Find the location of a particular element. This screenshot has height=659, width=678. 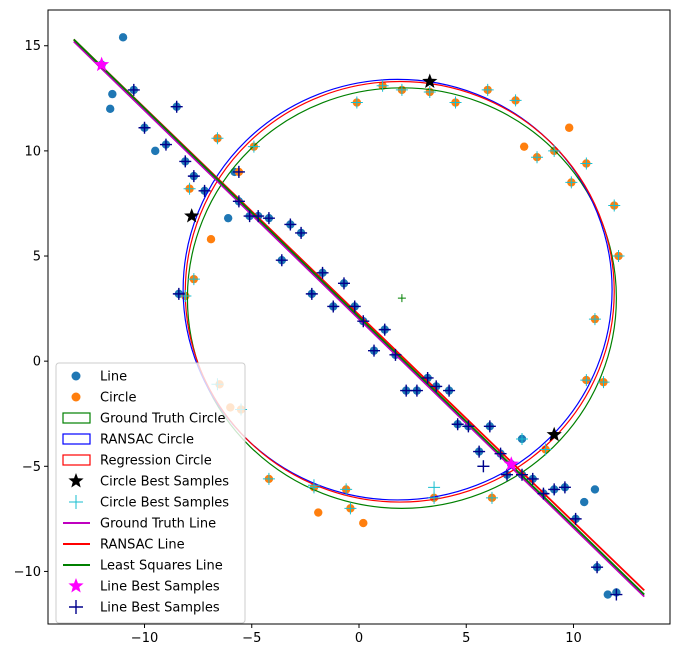

legend-entry-4: Regression Circle is located at coordinates (137, 461).